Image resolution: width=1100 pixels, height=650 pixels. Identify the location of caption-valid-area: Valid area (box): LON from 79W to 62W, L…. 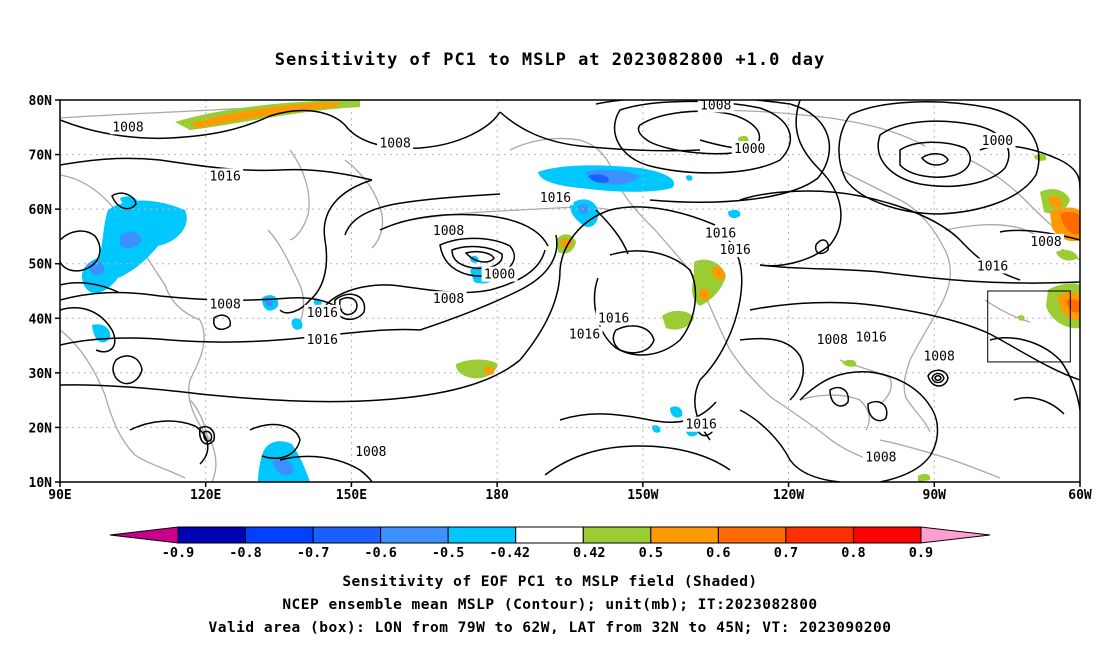
(550, 628).